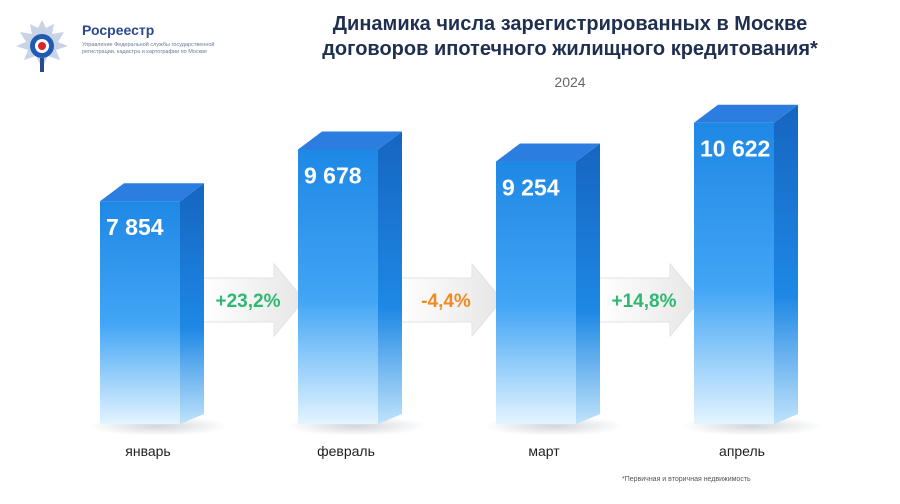 This screenshot has width=900, height=504. Describe the element at coordinates (531, 188) in the screenshot. I see `value-label-2: 9 254` at that location.